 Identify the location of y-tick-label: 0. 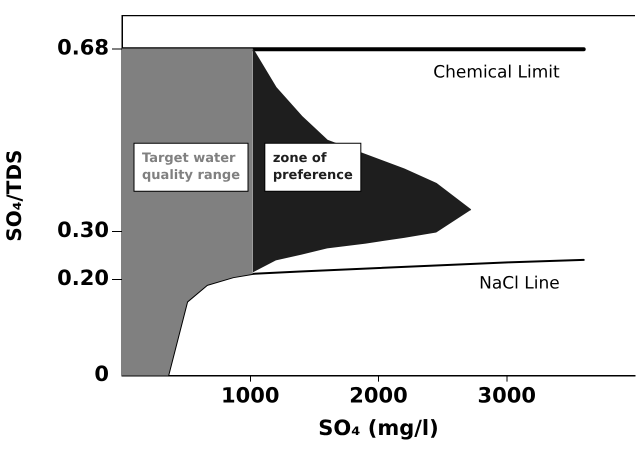
(101, 374).